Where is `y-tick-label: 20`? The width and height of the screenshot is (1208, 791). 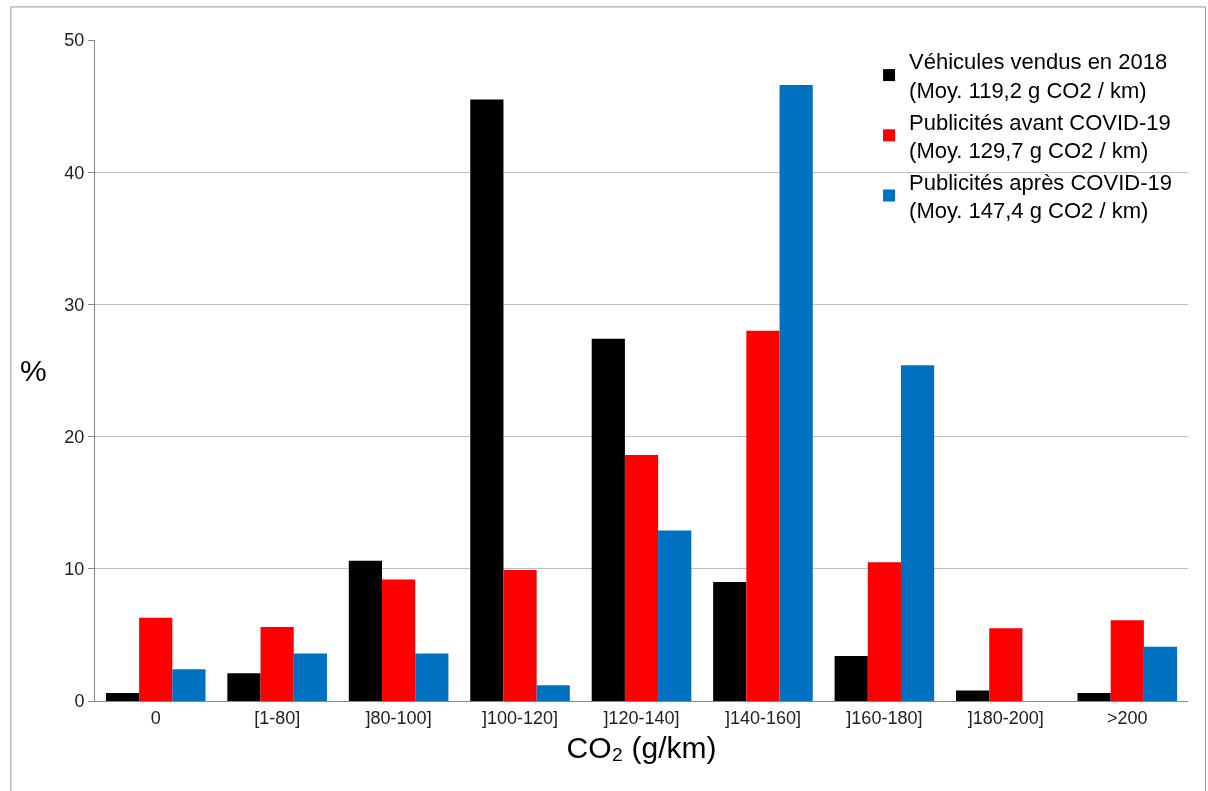
y-tick-label: 20 is located at coordinates (74, 436).